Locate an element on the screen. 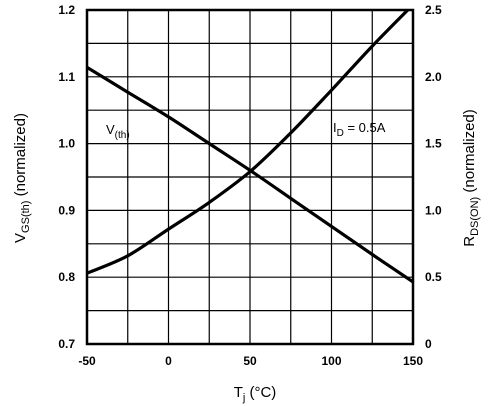  id-curve-label: ID = 0.5A is located at coordinates (359, 129).